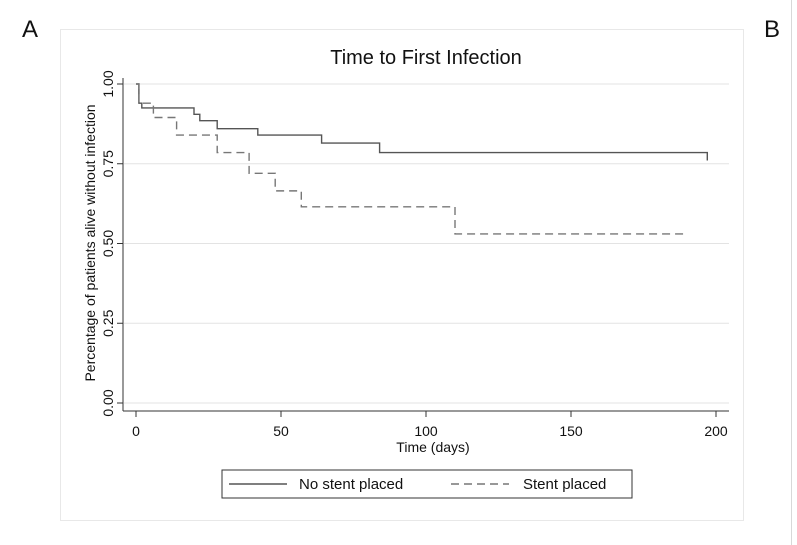 The height and width of the screenshot is (545, 797). Describe the element at coordinates (108, 322) in the screenshot. I see `y-tick-label: 0.25` at that location.